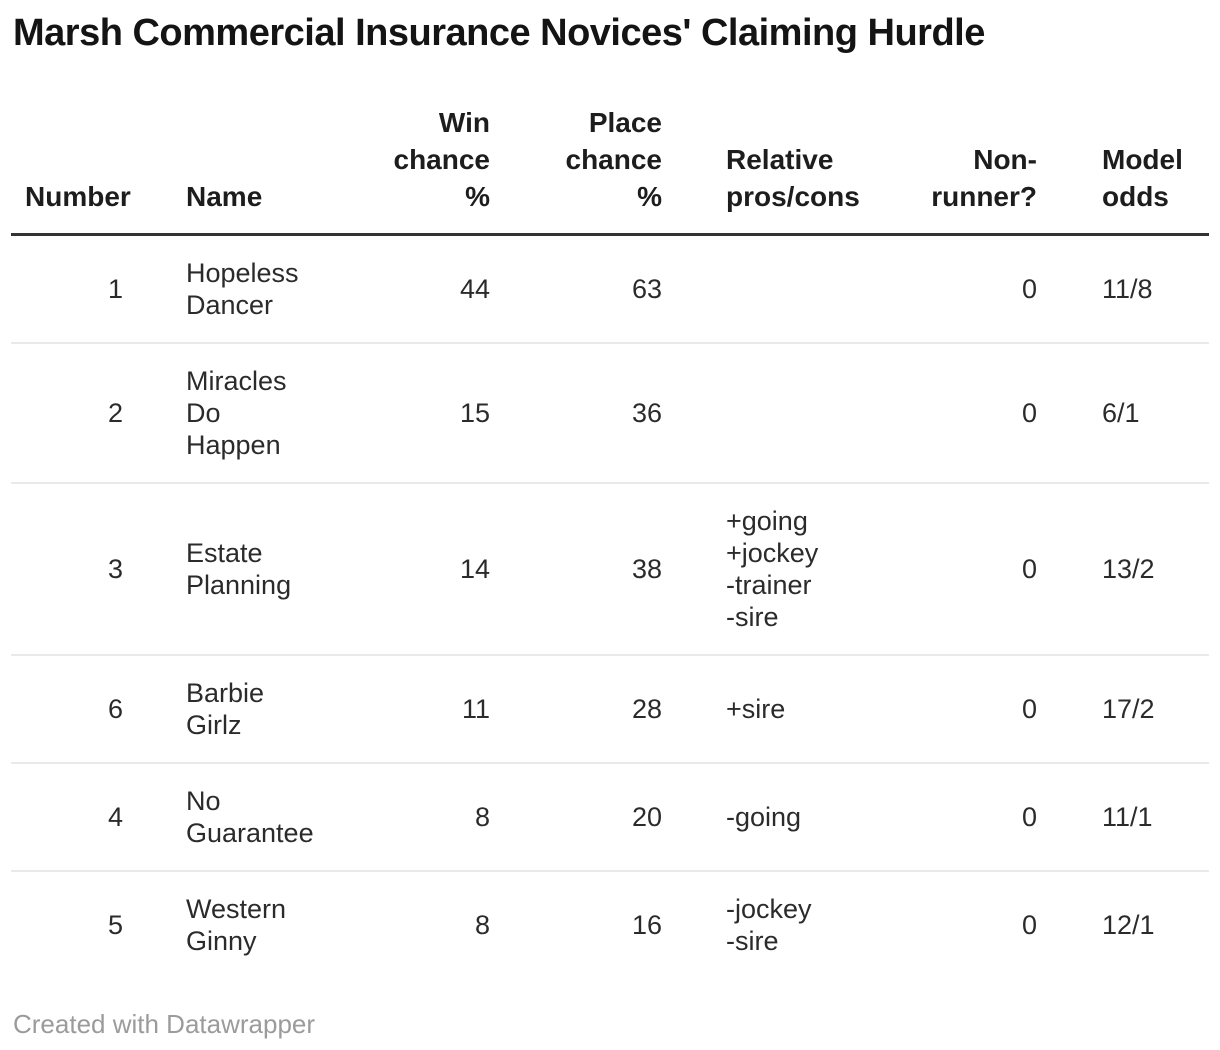 Image resolution: width=1220 pixels, height=1050 pixels. I want to click on cell-win-chance-pct: 11, so click(475, 709).